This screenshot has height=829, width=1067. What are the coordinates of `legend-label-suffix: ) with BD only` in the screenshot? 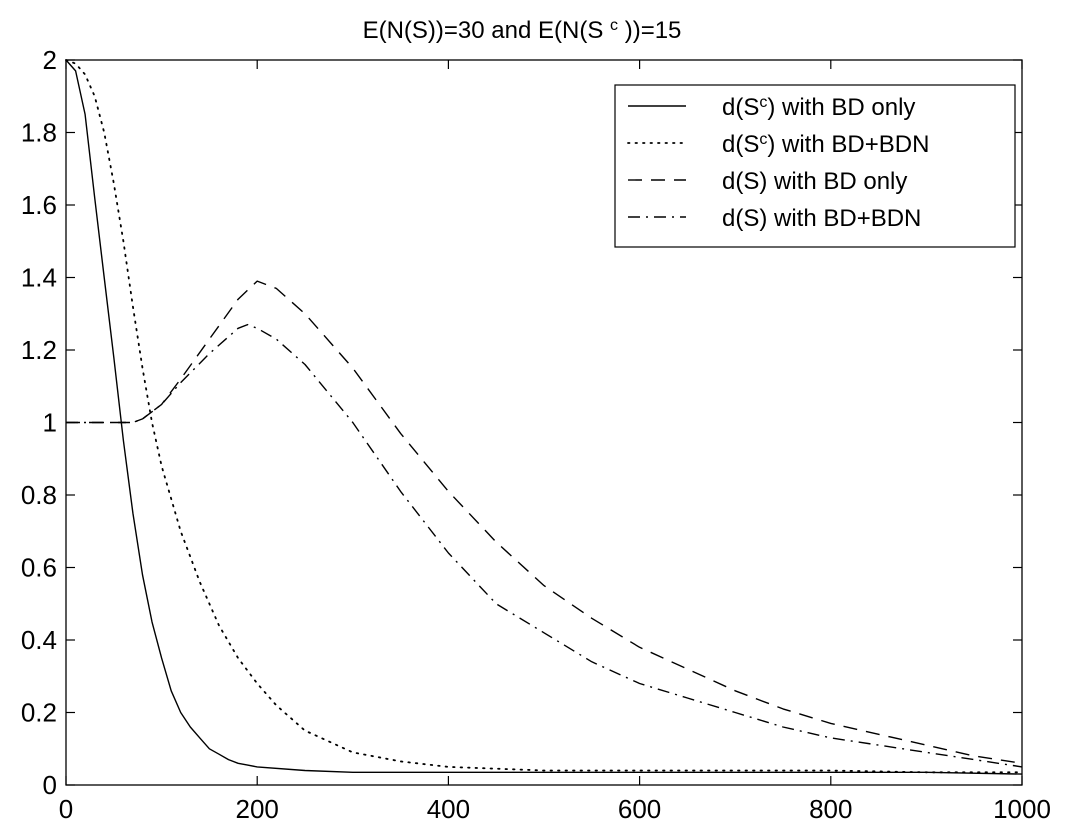 It's located at (841, 107).